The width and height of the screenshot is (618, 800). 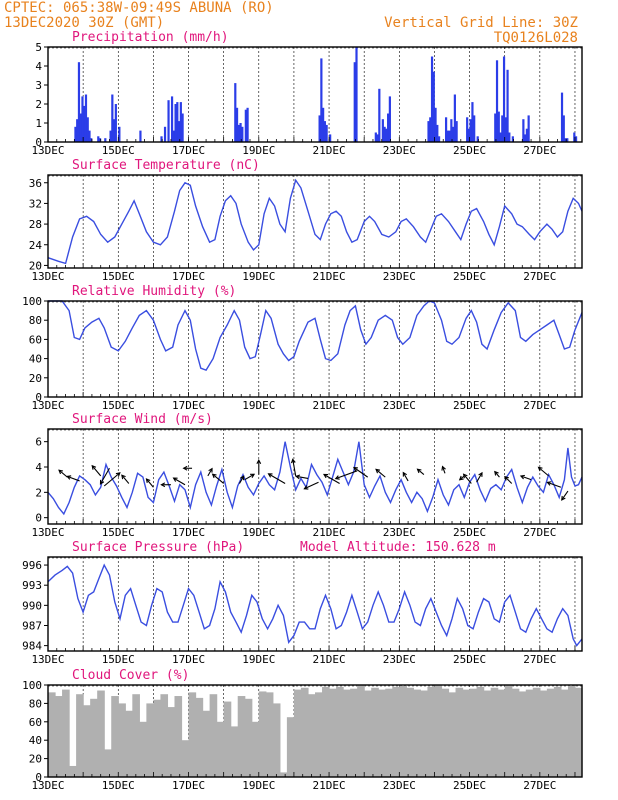 I want to click on x-tick-label: 19DEC, so click(x=258, y=405).